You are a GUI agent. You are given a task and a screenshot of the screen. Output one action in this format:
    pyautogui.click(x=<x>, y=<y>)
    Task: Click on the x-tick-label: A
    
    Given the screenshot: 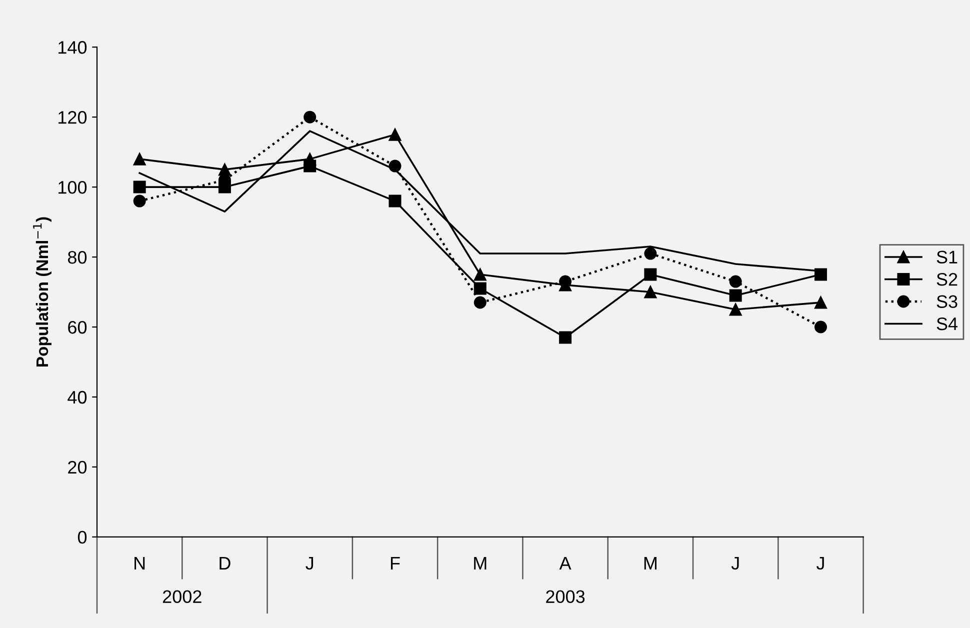 What is the action you would take?
    pyautogui.click(x=565, y=563)
    